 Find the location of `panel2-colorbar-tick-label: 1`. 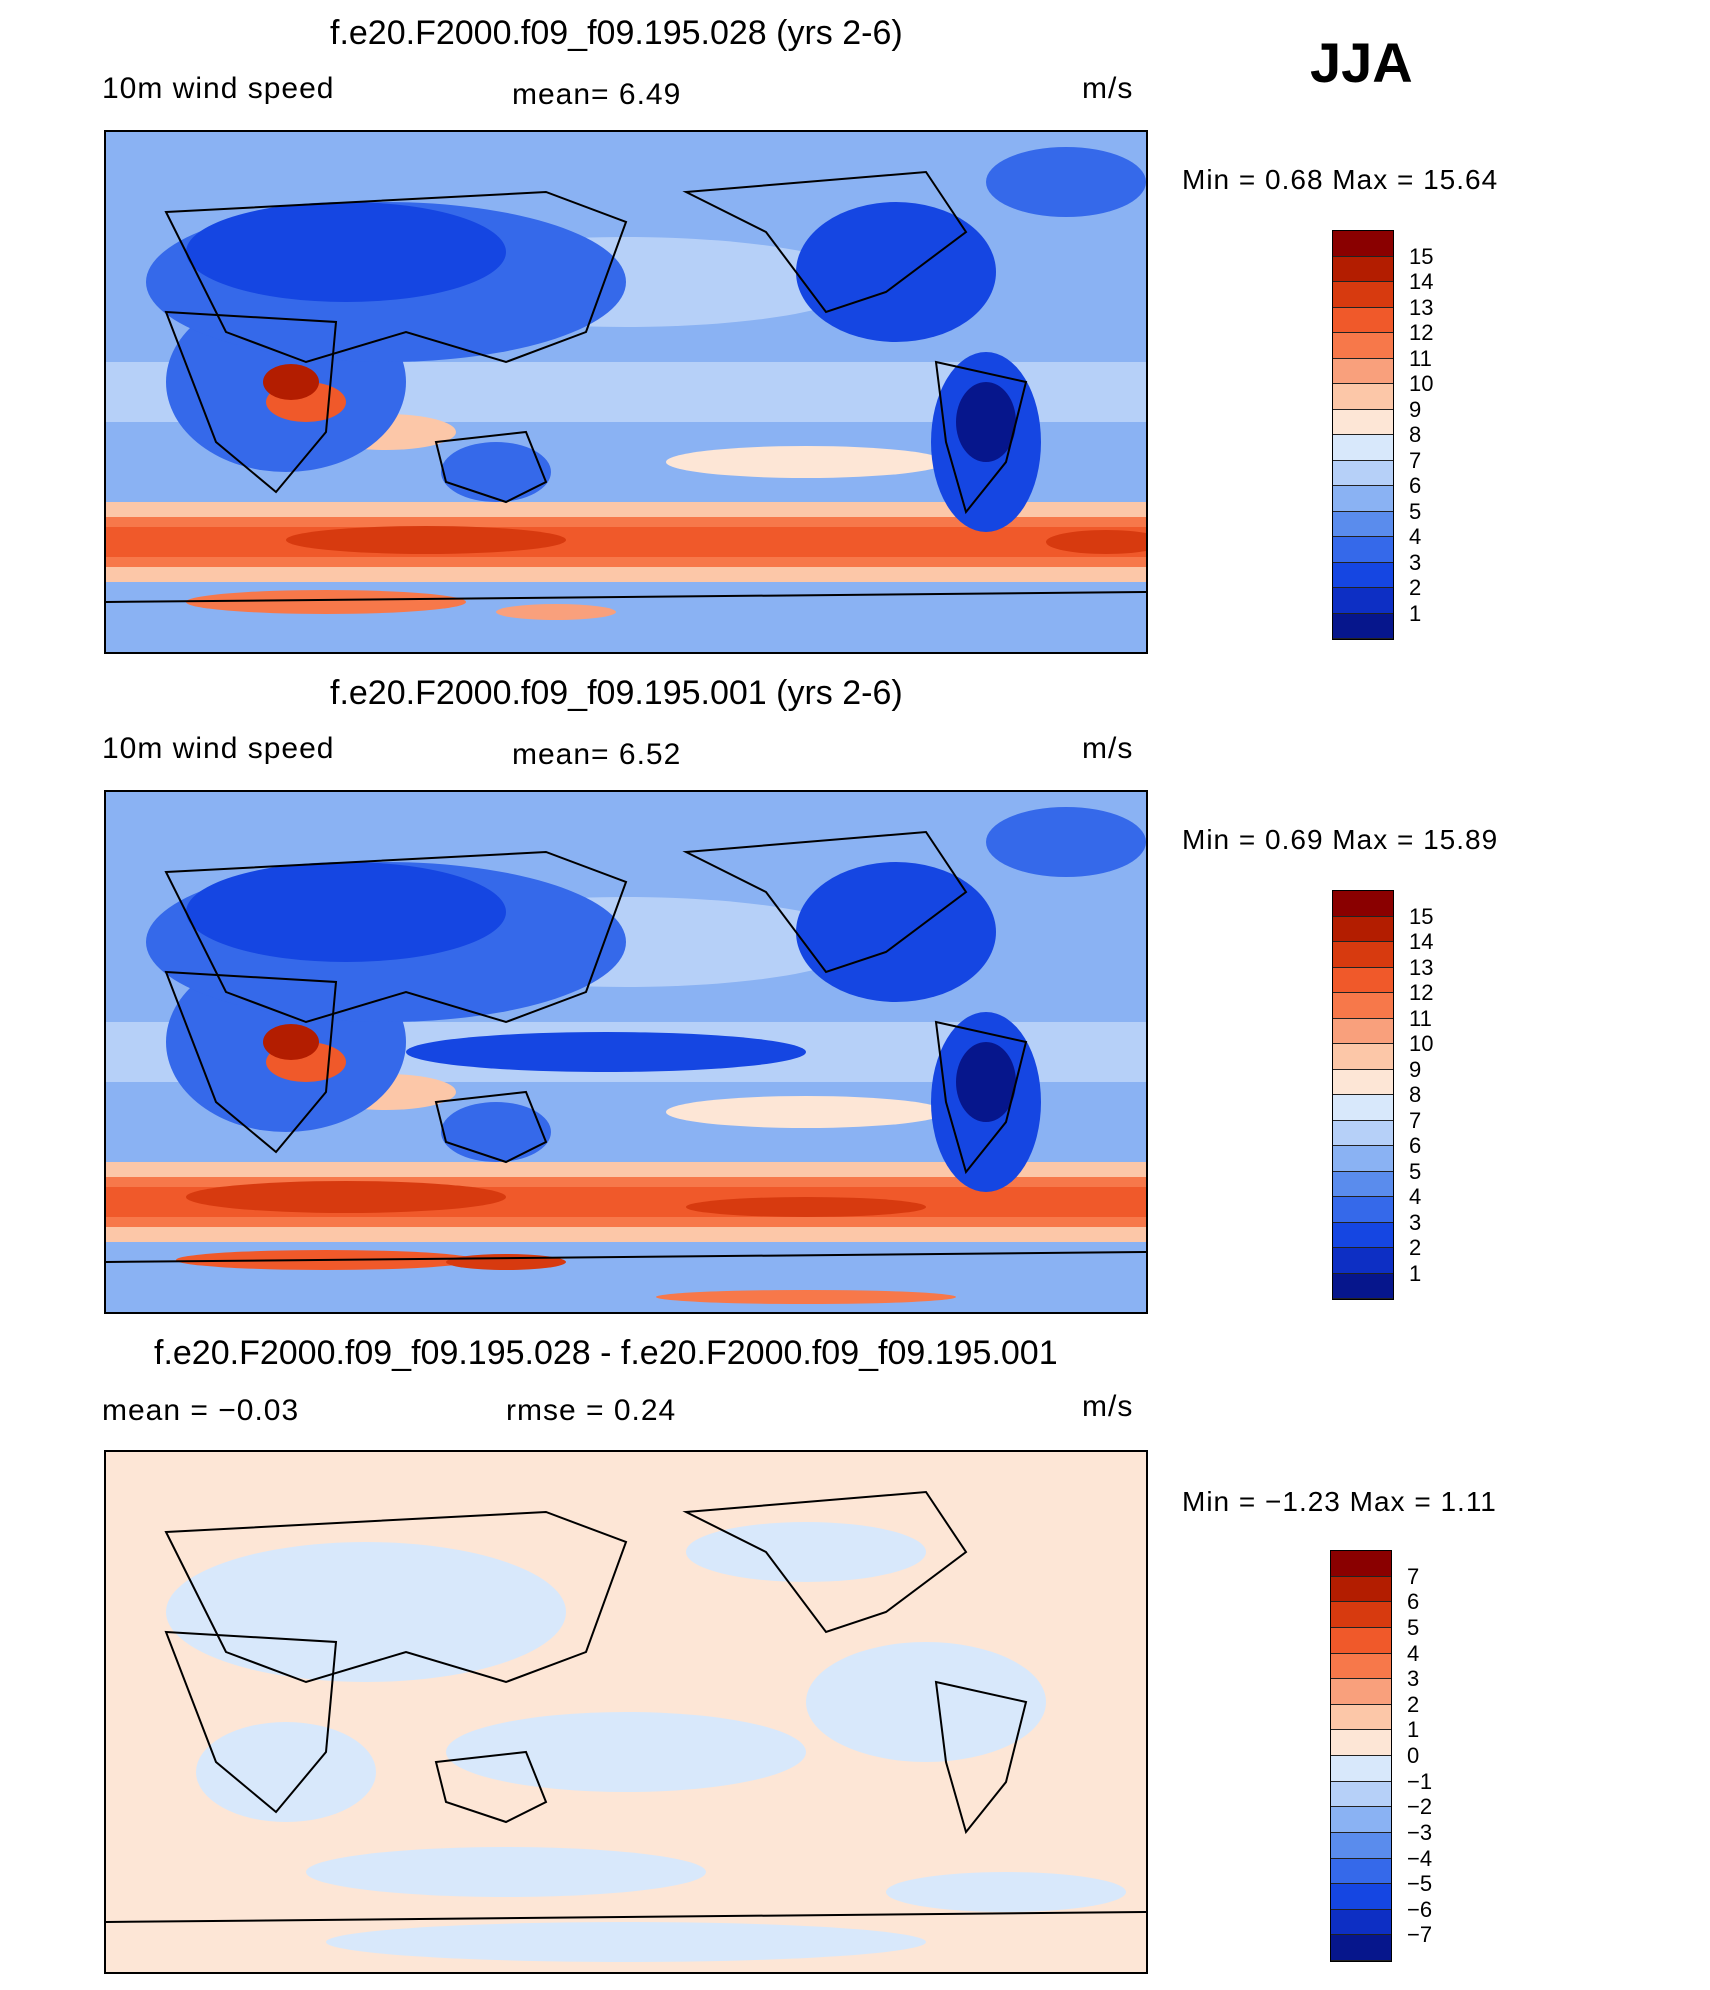

panel2-colorbar-tick-label: 1 is located at coordinates (1415, 1273).